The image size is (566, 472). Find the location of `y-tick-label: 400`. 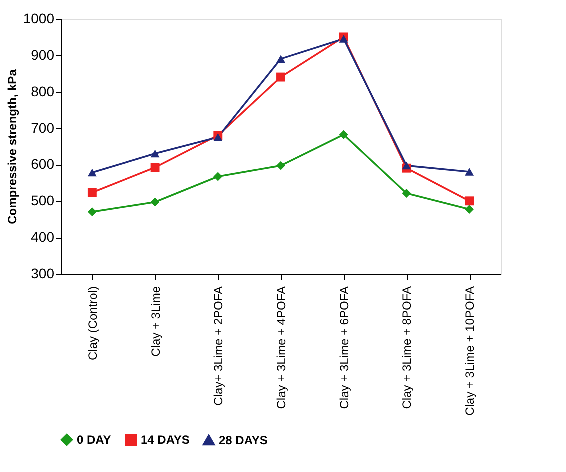

y-tick-label: 400 is located at coordinates (43, 237).